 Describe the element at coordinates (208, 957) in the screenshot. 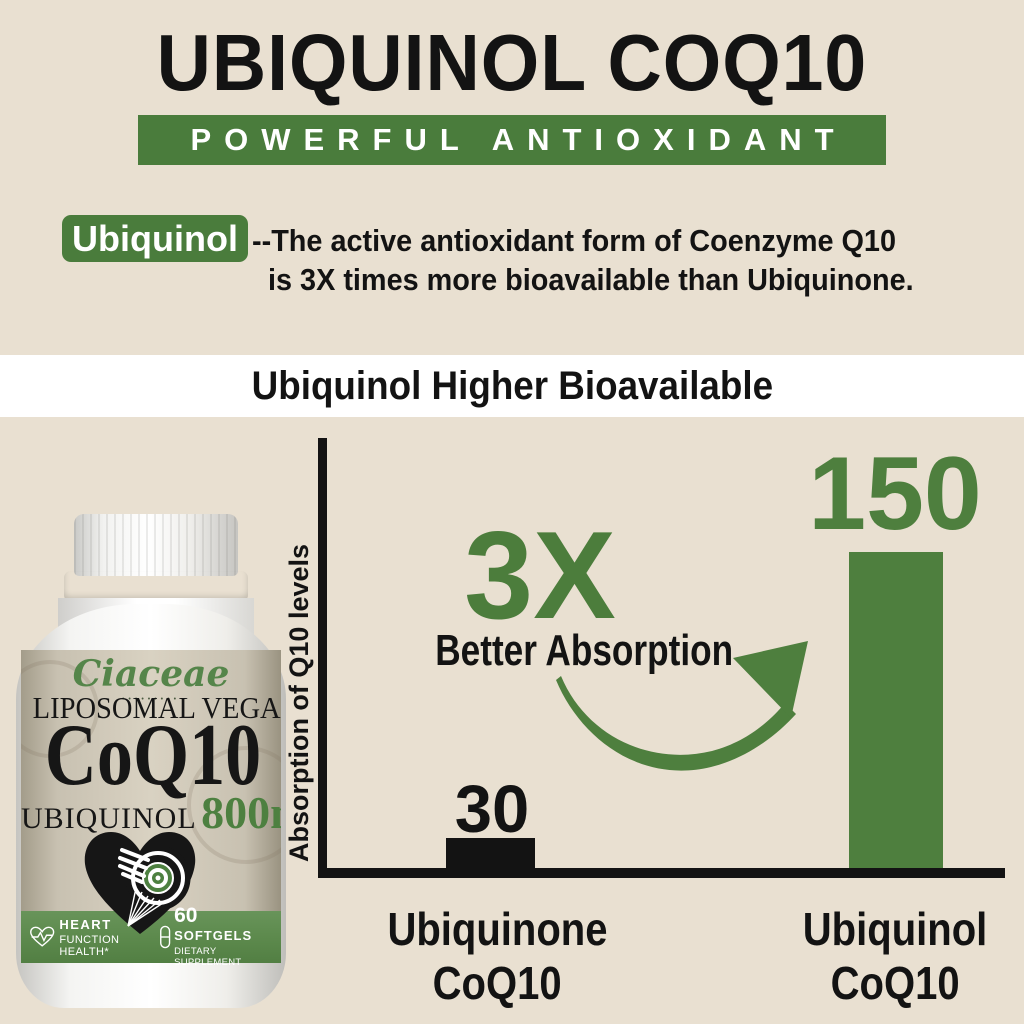

I see `band-supplement-text: DIETARY SUPPLEMENT` at that location.